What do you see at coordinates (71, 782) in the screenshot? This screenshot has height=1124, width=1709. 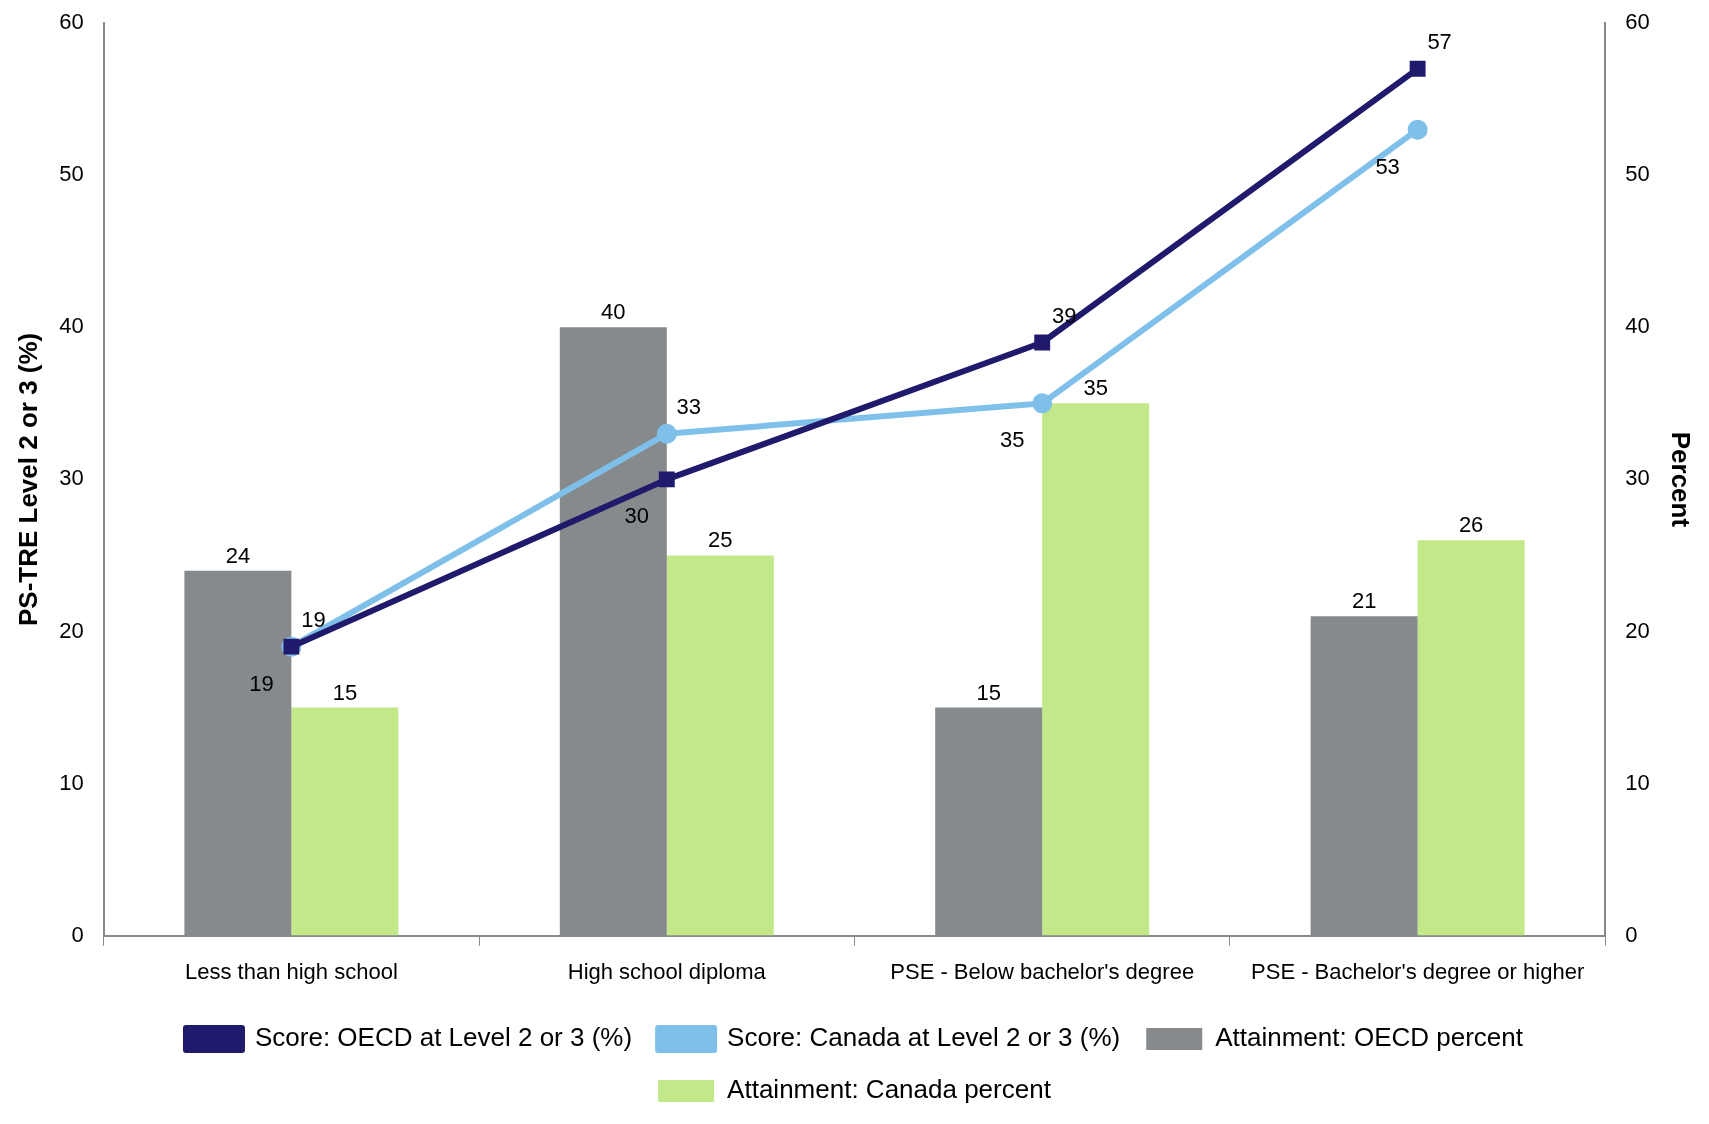 I see `y-tick-label: 10` at bounding box center [71, 782].